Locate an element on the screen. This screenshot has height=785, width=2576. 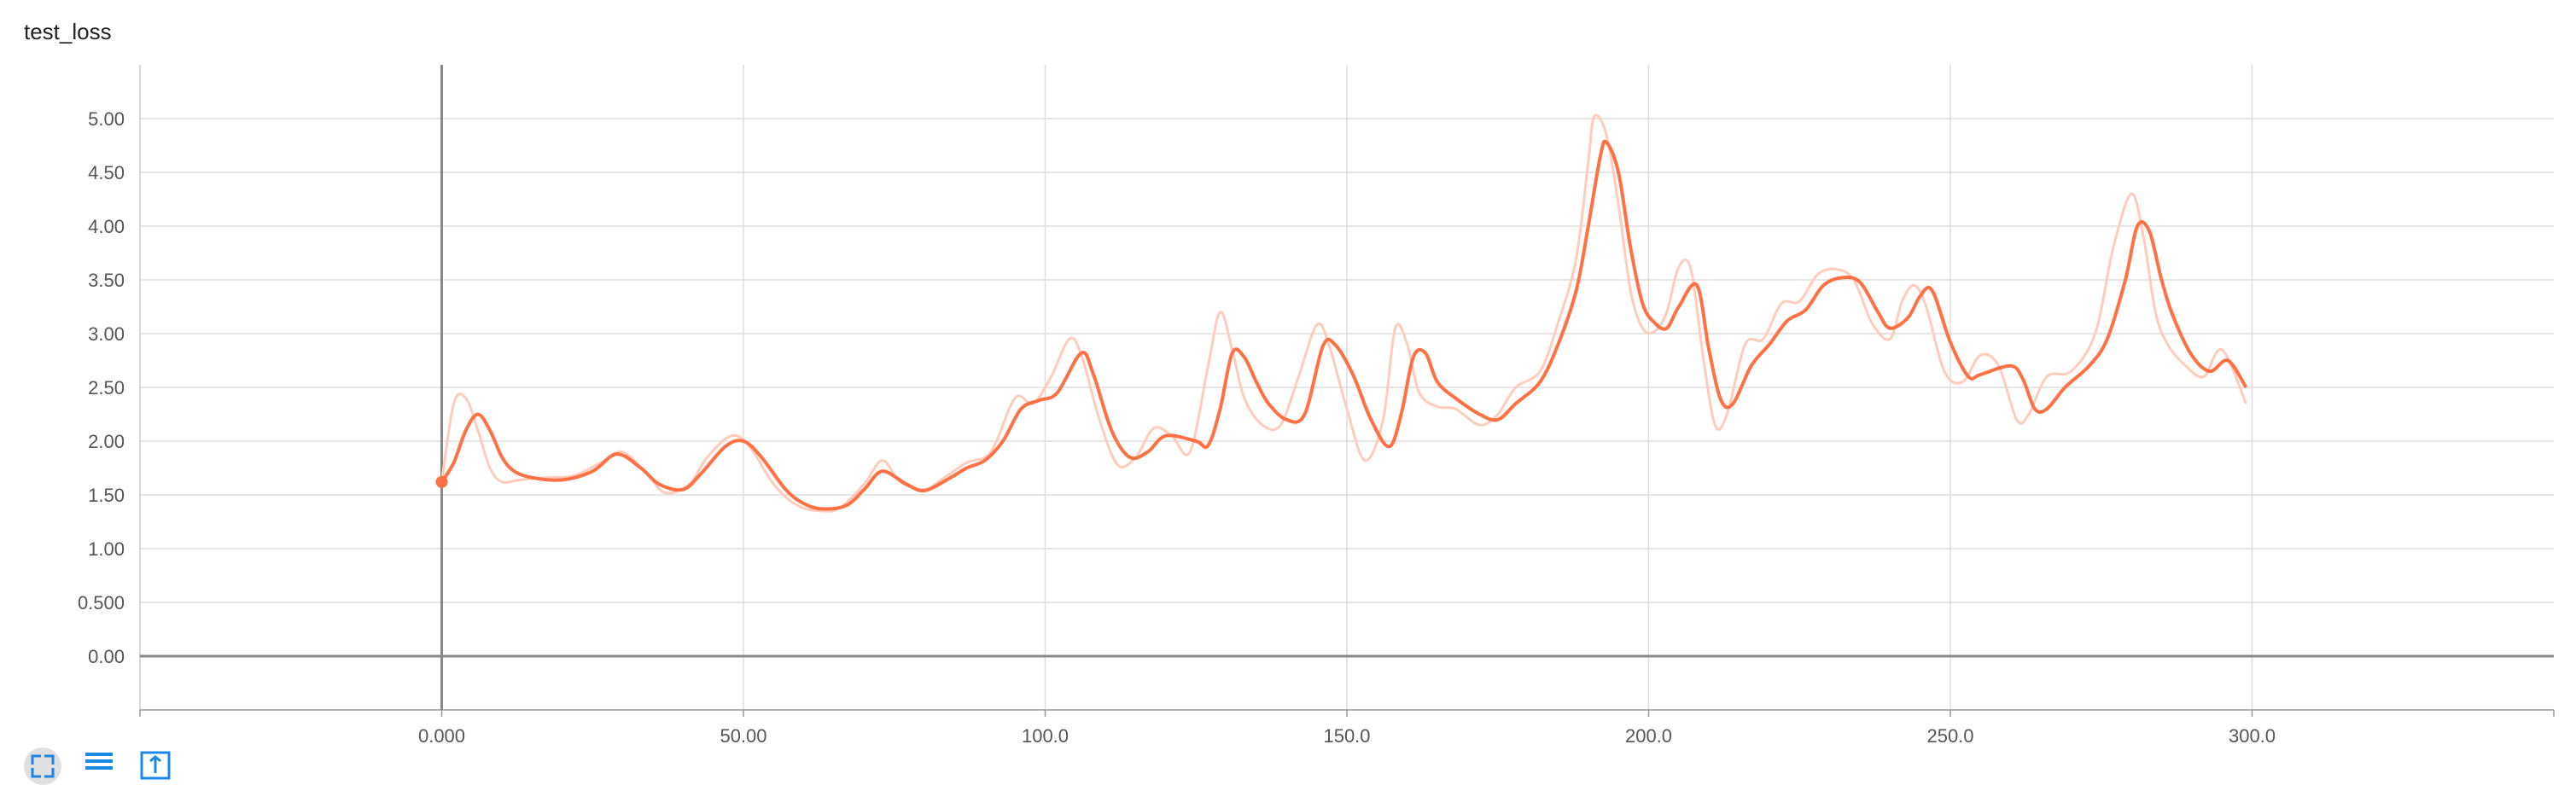
x-tick-label: 200.0 is located at coordinates (1648, 736).